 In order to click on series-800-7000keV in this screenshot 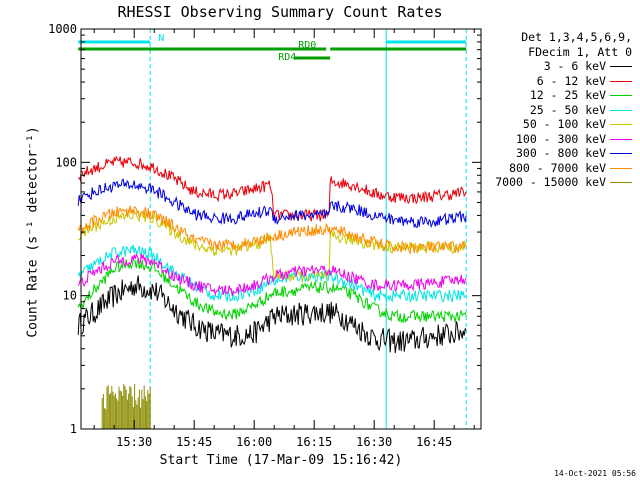, I will do `click(272, 230)`.